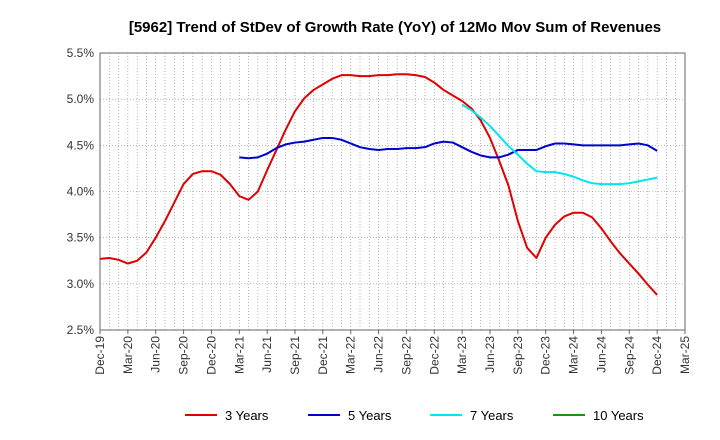  Describe the element at coordinates (81, 238) in the screenshot. I see `y-tick-label: 3.5%` at that location.